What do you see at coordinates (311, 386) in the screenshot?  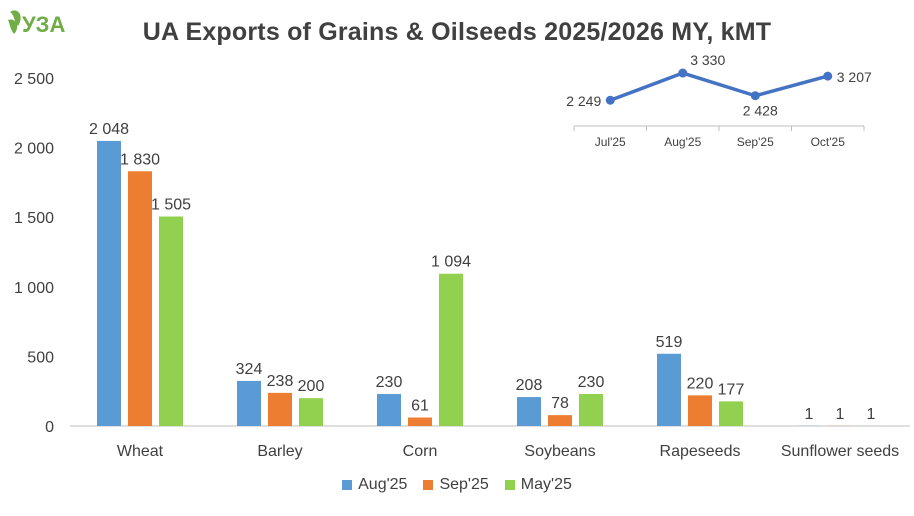 I see `bar-data-label: 200` at bounding box center [311, 386].